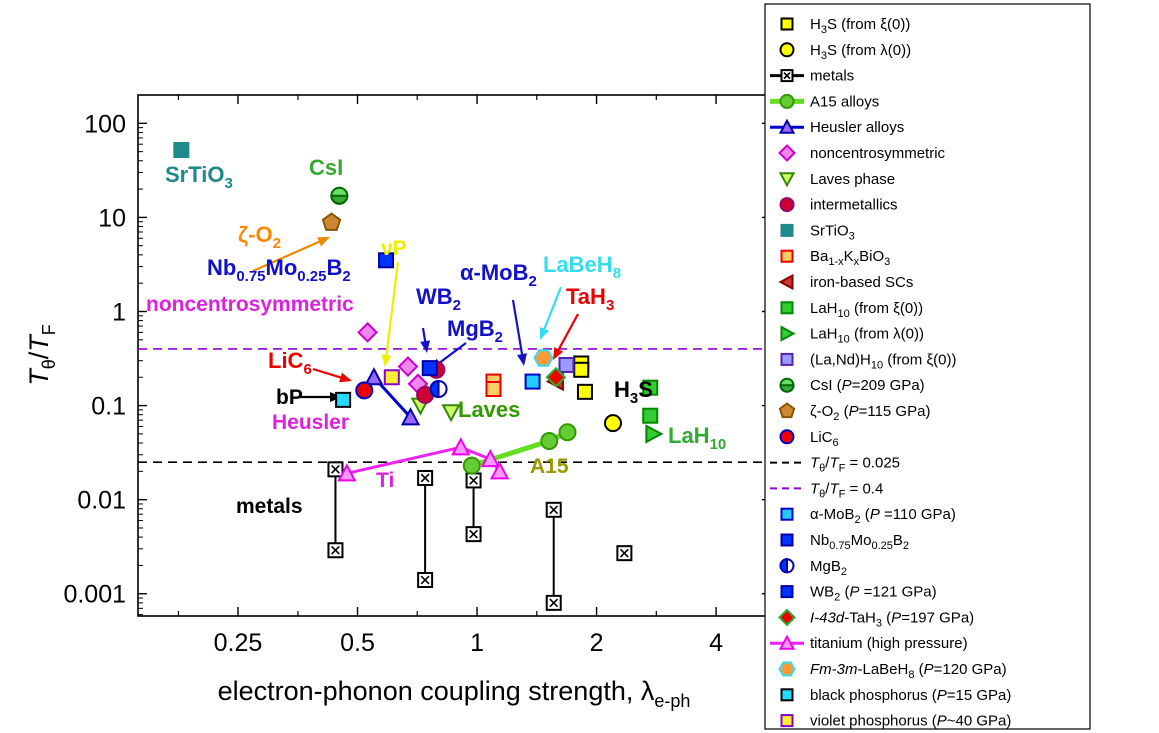 The image size is (1159, 733). What do you see at coordinates (824, 439) in the screenshot?
I see `legend-label: LiC6` at bounding box center [824, 439].